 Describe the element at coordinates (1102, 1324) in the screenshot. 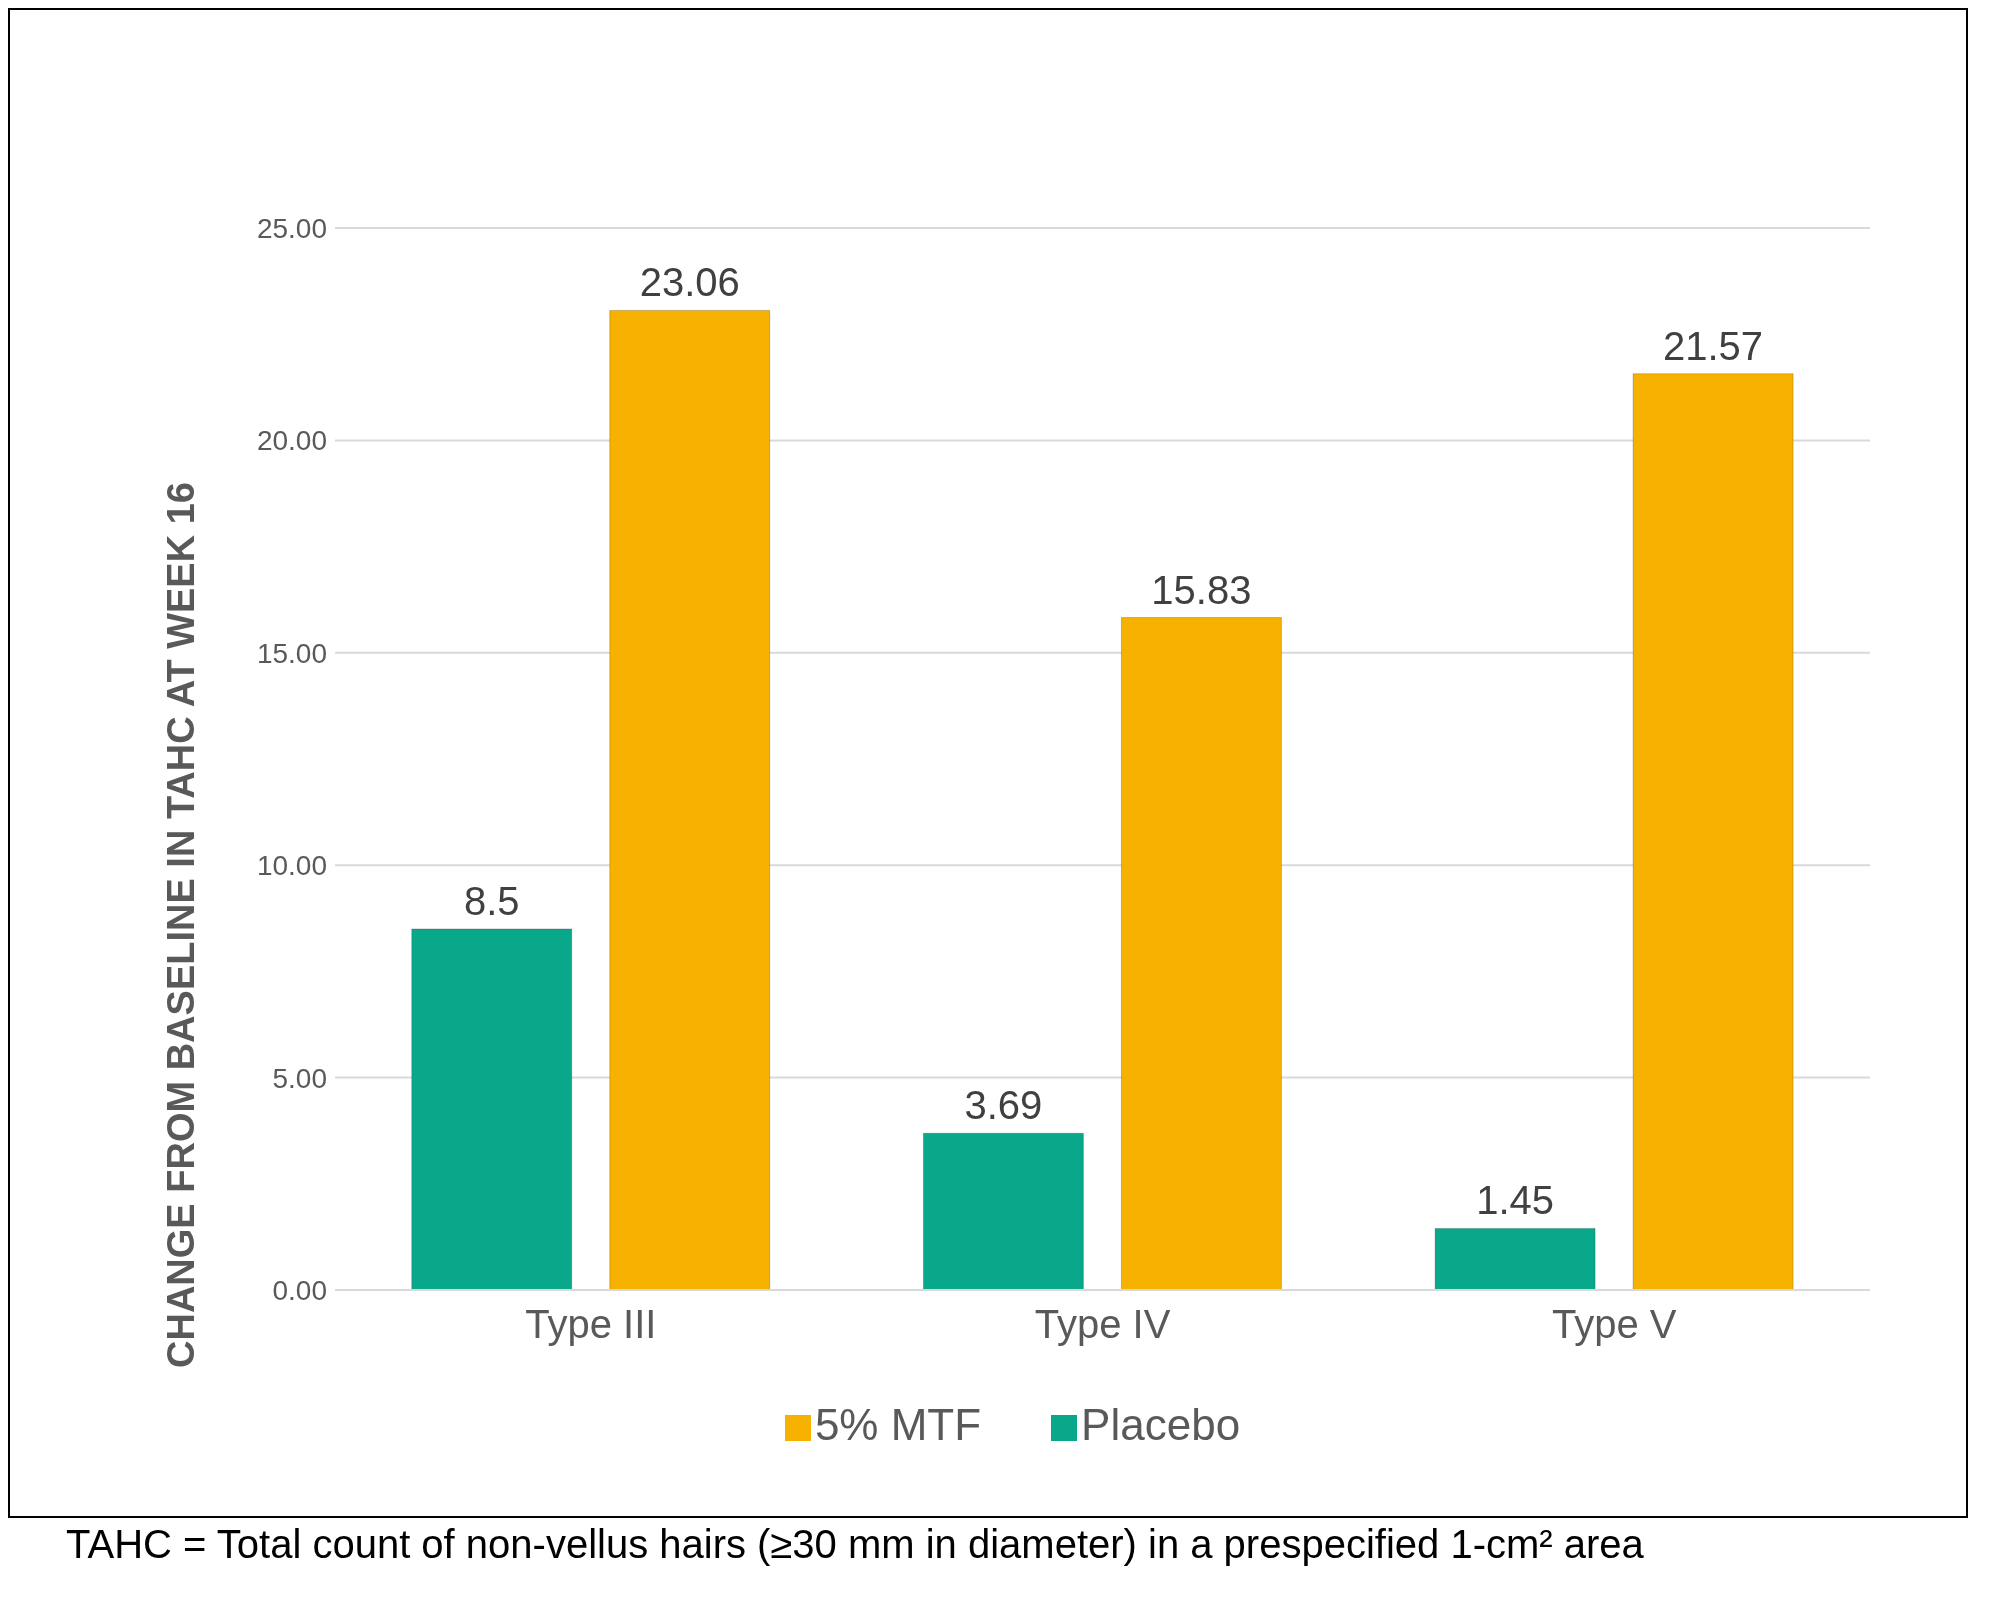

I see `x-tick-label: Type IV` at that location.